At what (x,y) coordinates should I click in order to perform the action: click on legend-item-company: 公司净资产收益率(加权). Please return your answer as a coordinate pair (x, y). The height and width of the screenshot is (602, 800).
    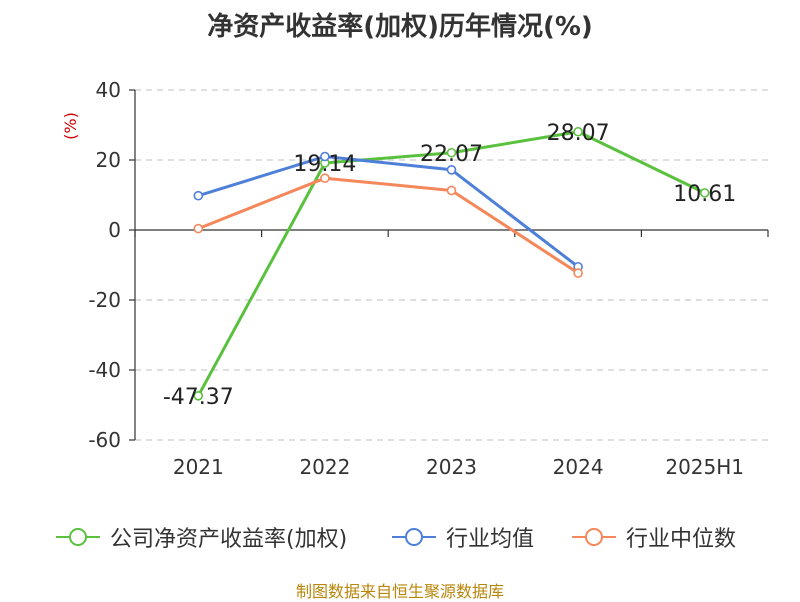
    Looking at the image, I should click on (200, 537).